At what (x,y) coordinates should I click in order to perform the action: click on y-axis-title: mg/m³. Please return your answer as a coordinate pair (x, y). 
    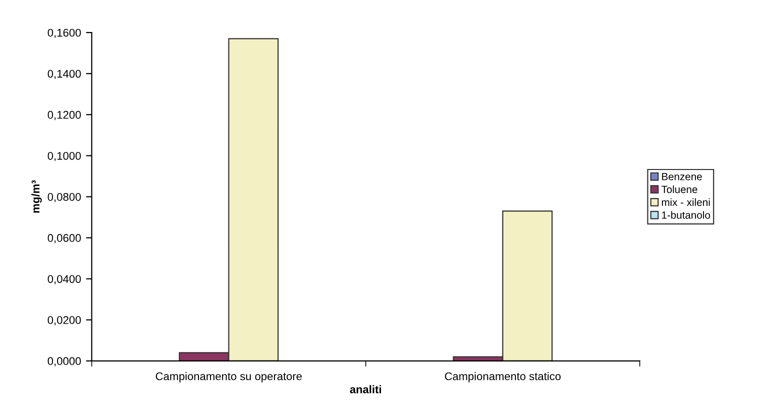
    Looking at the image, I should click on (36, 196).